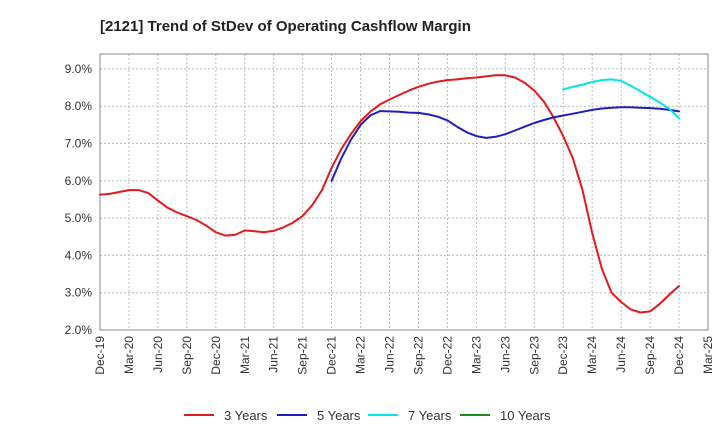 Image resolution: width=720 pixels, height=440 pixels. Describe the element at coordinates (505, 354) in the screenshot. I see `x-tick-label: Jun-23` at that location.